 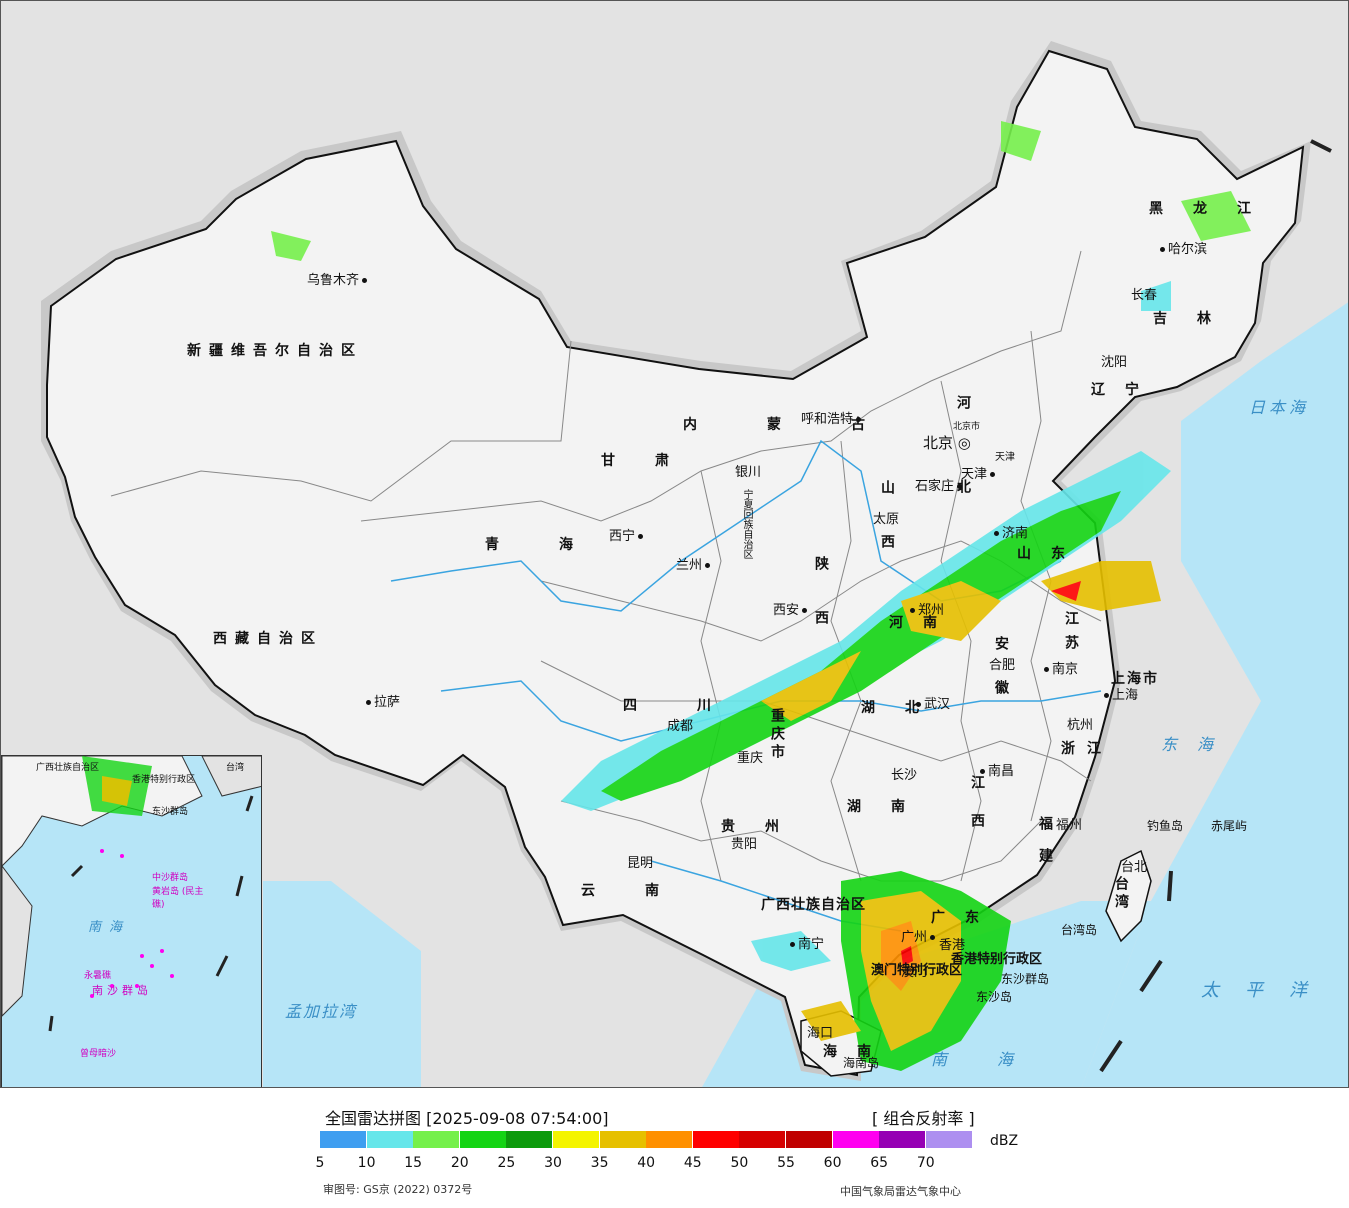 I want to click on island-hainan: 海南岛, so click(x=861, y=1063).